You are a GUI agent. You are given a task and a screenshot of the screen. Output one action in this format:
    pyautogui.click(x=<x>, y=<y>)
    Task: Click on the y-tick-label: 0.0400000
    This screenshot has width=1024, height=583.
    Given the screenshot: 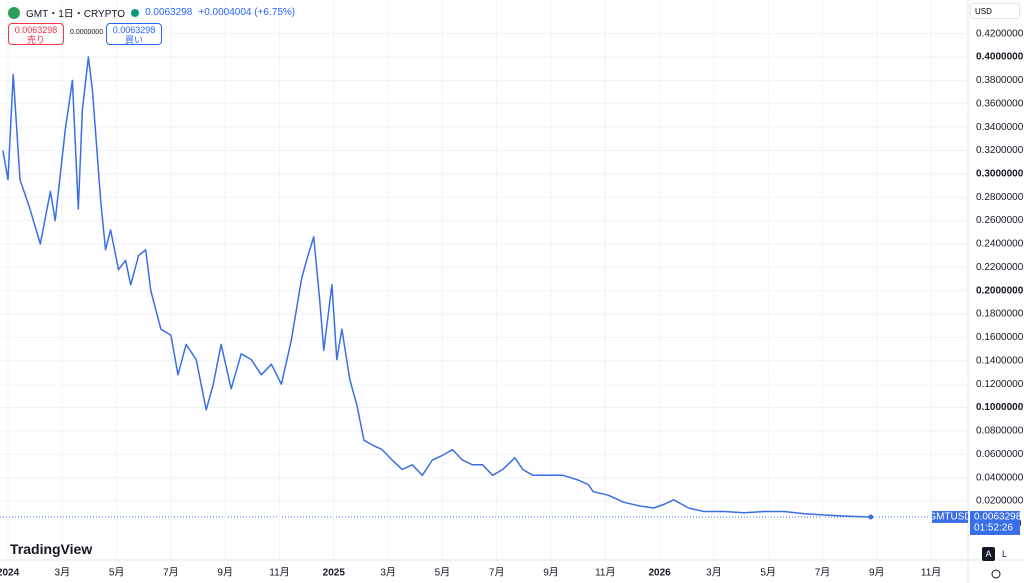 What is the action you would take?
    pyautogui.click(x=1000, y=477)
    